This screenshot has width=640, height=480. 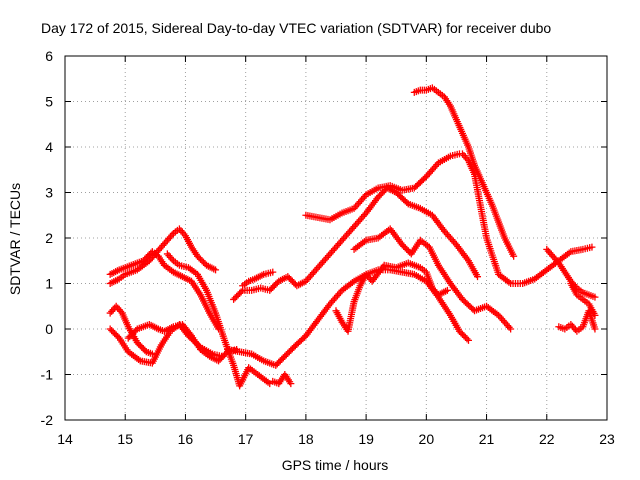 What do you see at coordinates (186, 439) in the screenshot?
I see `x-tick-label: 16` at bounding box center [186, 439].